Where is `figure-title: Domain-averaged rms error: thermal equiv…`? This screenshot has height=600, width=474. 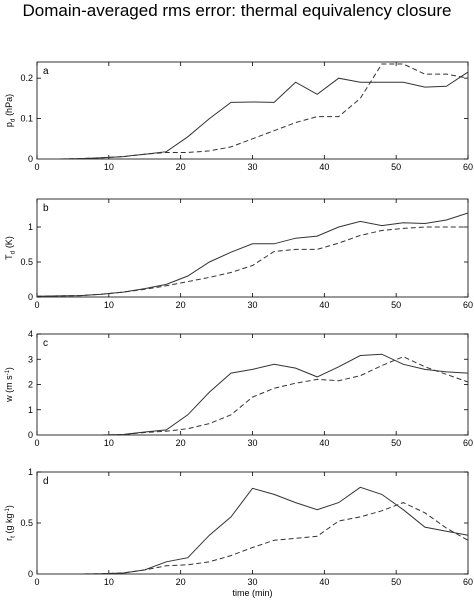
figure-title: Domain-averaged rms error: thermal equiv… is located at coordinates (237, 10).